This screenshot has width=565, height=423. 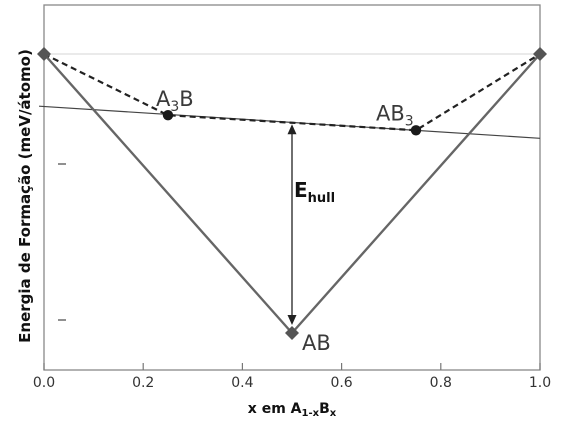 What do you see at coordinates (292, 377) in the screenshot?
I see `x-ticks-layer: 0.0 0.2 0.4 0.6 0.8 1.0` at bounding box center [292, 377].